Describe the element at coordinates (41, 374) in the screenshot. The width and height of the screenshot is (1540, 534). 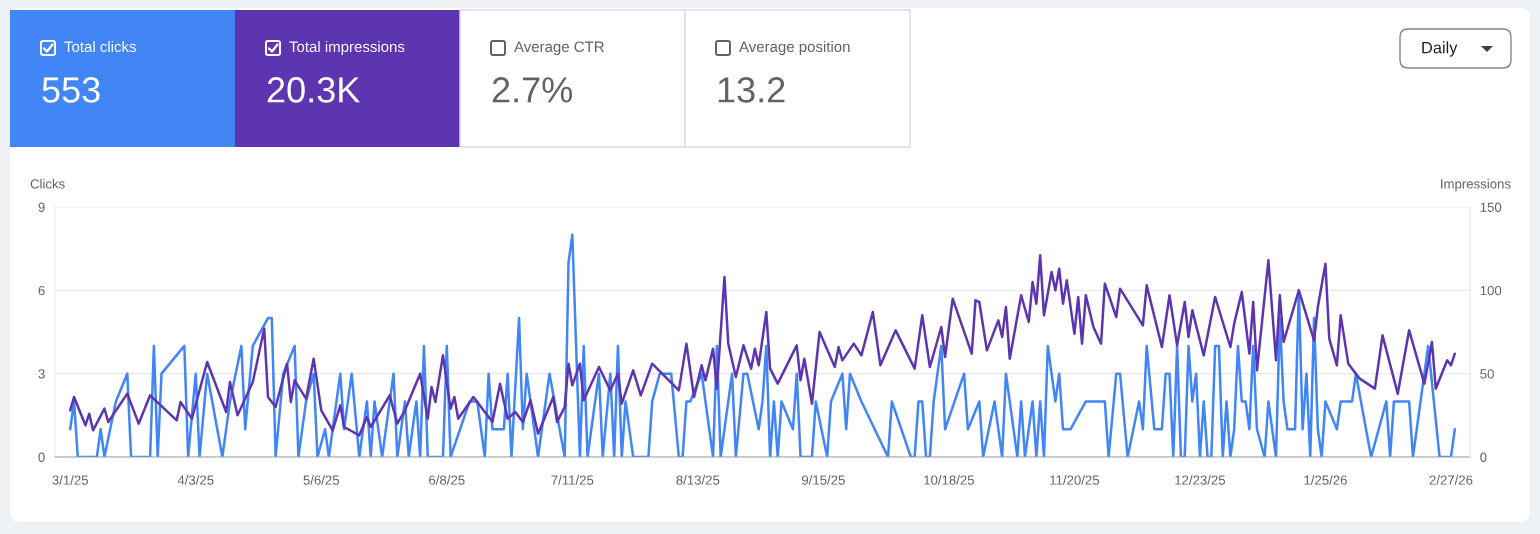
I see `y-tick-label: 3` at that location.